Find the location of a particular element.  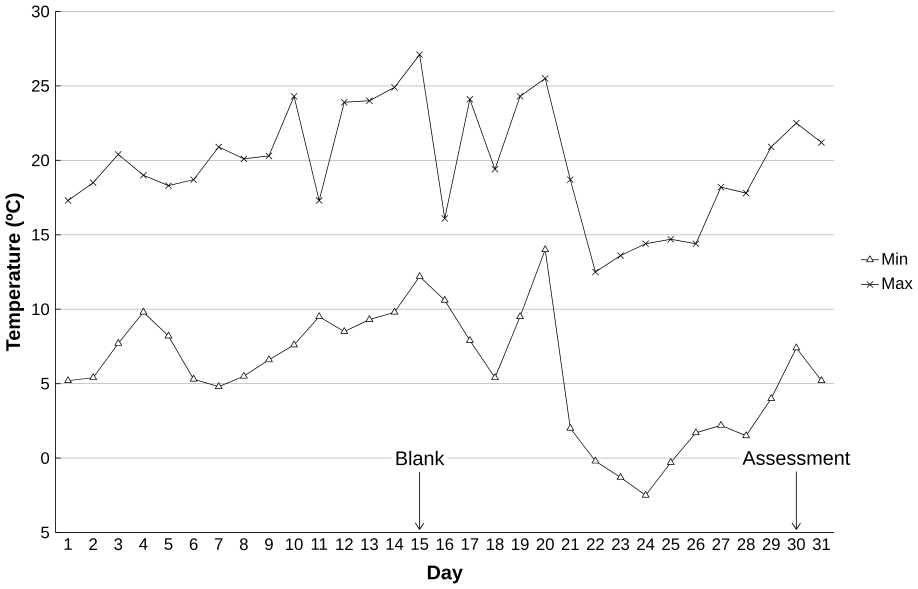

x-tick-label: 20 is located at coordinates (545, 544).